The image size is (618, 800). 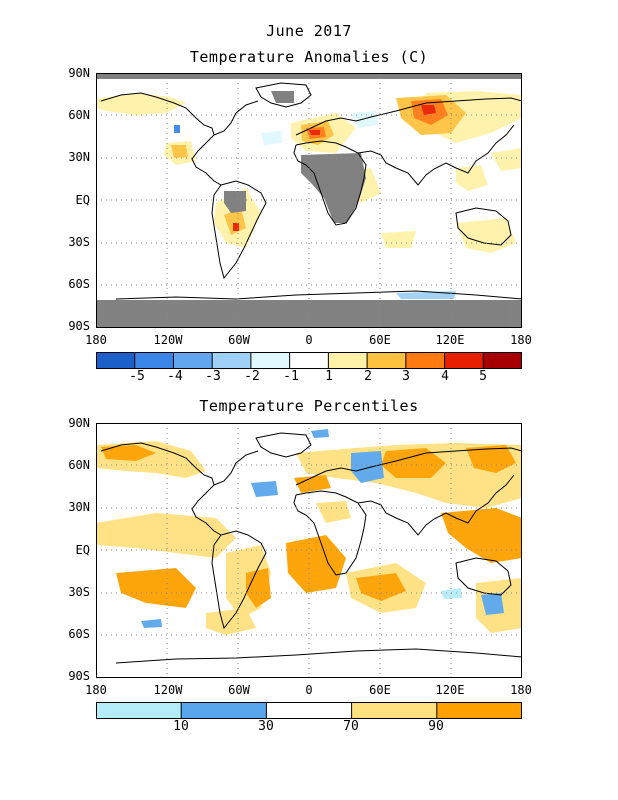 I want to click on bottom-lon-180w: 180, so click(x=96, y=690).